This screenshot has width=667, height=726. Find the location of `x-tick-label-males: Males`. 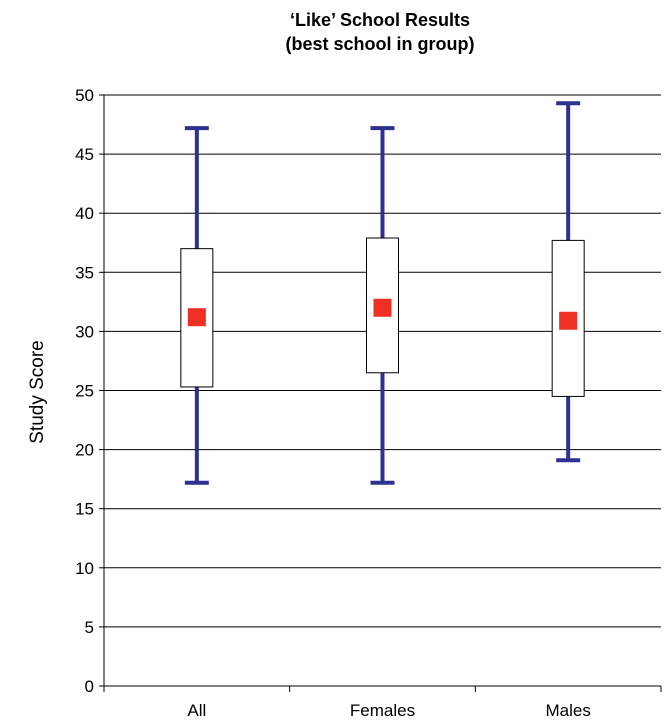

x-tick-label-males: Males is located at coordinates (567, 710).